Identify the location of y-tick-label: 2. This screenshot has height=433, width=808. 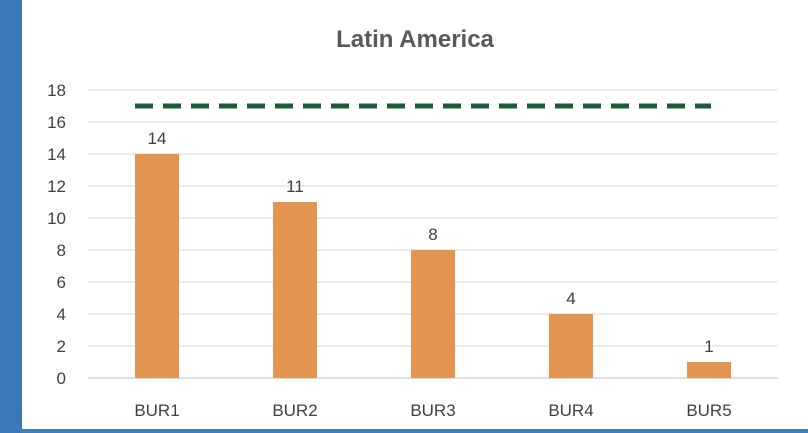
(61, 346).